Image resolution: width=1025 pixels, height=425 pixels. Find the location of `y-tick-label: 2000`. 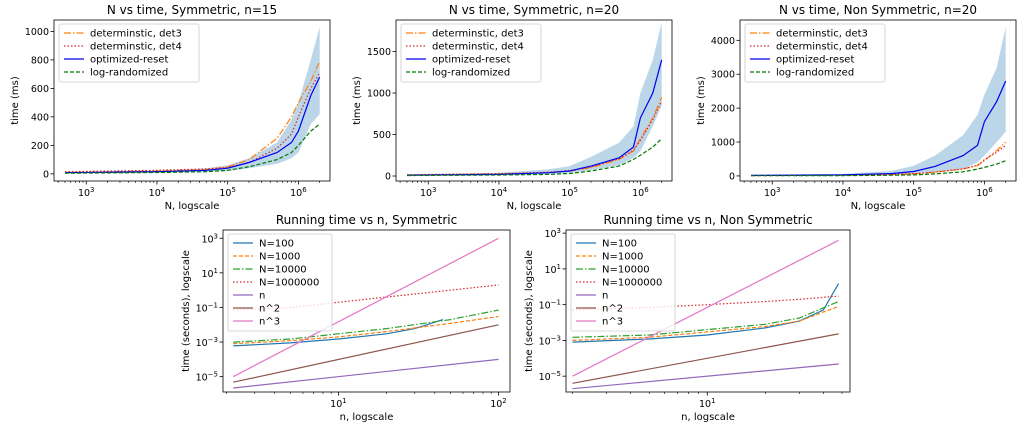

y-tick-label: 2000 is located at coordinates (723, 109).